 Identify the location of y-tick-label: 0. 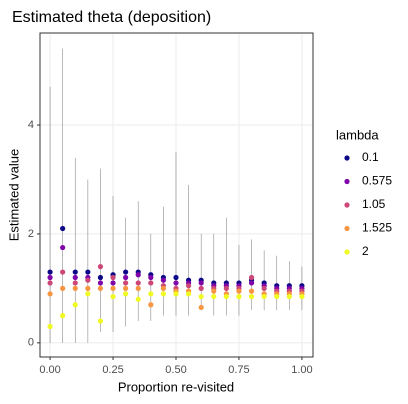
(31, 343).